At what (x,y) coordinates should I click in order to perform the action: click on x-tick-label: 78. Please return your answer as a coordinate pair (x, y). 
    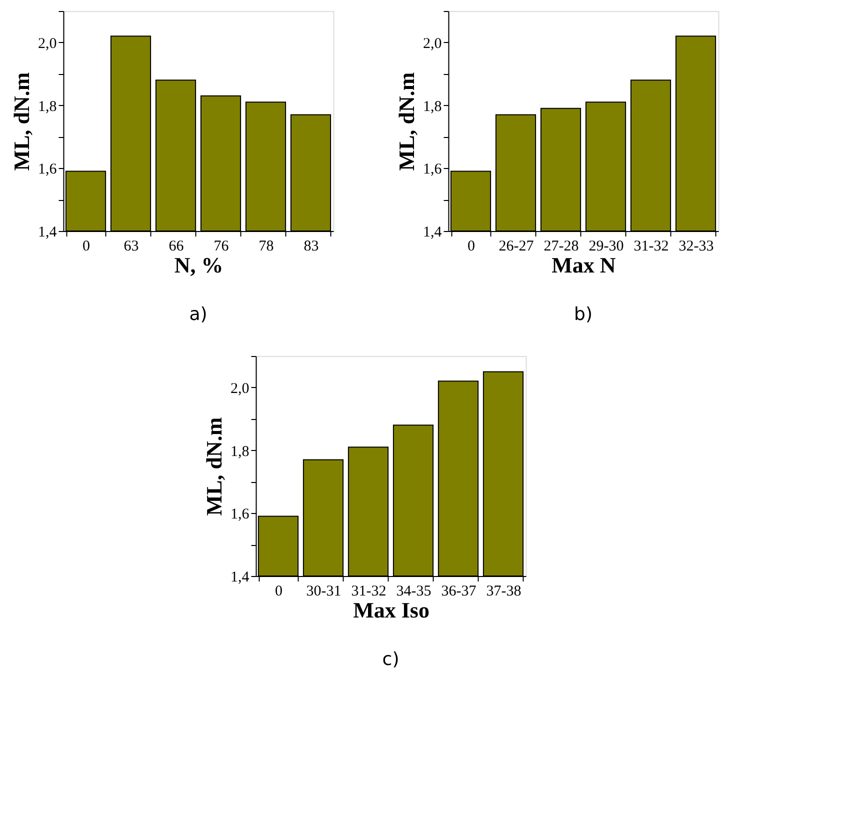
    Looking at the image, I should click on (266, 246).